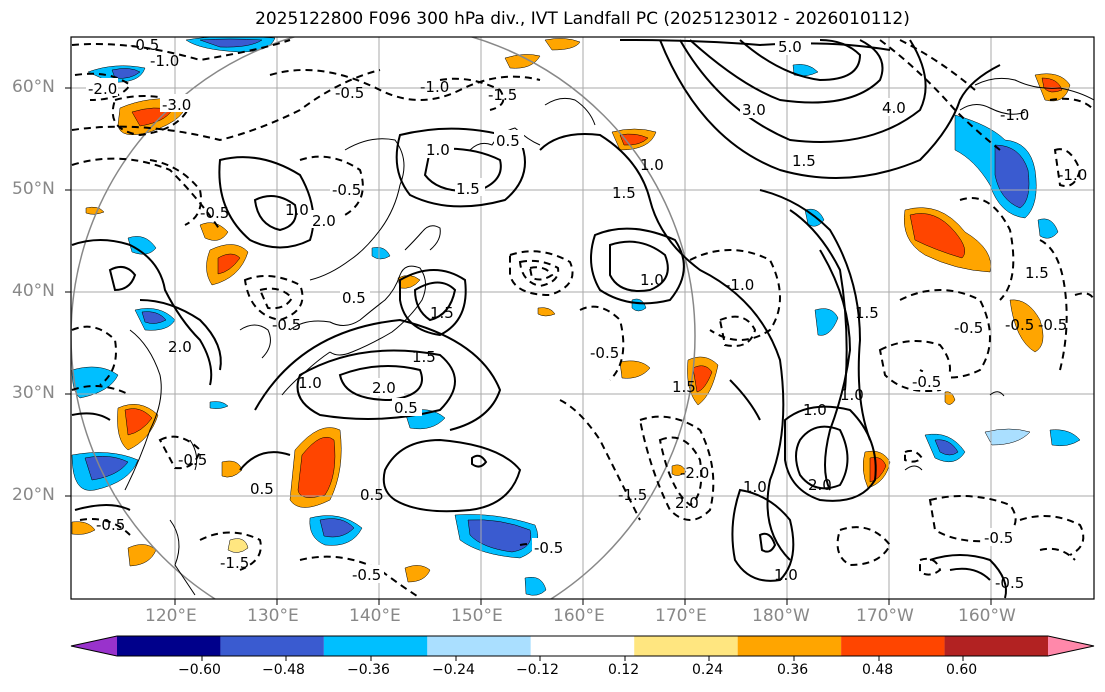 This screenshot has width=1105, height=692. I want to click on colorbar-tick-label: 0.24, so click(708, 670).